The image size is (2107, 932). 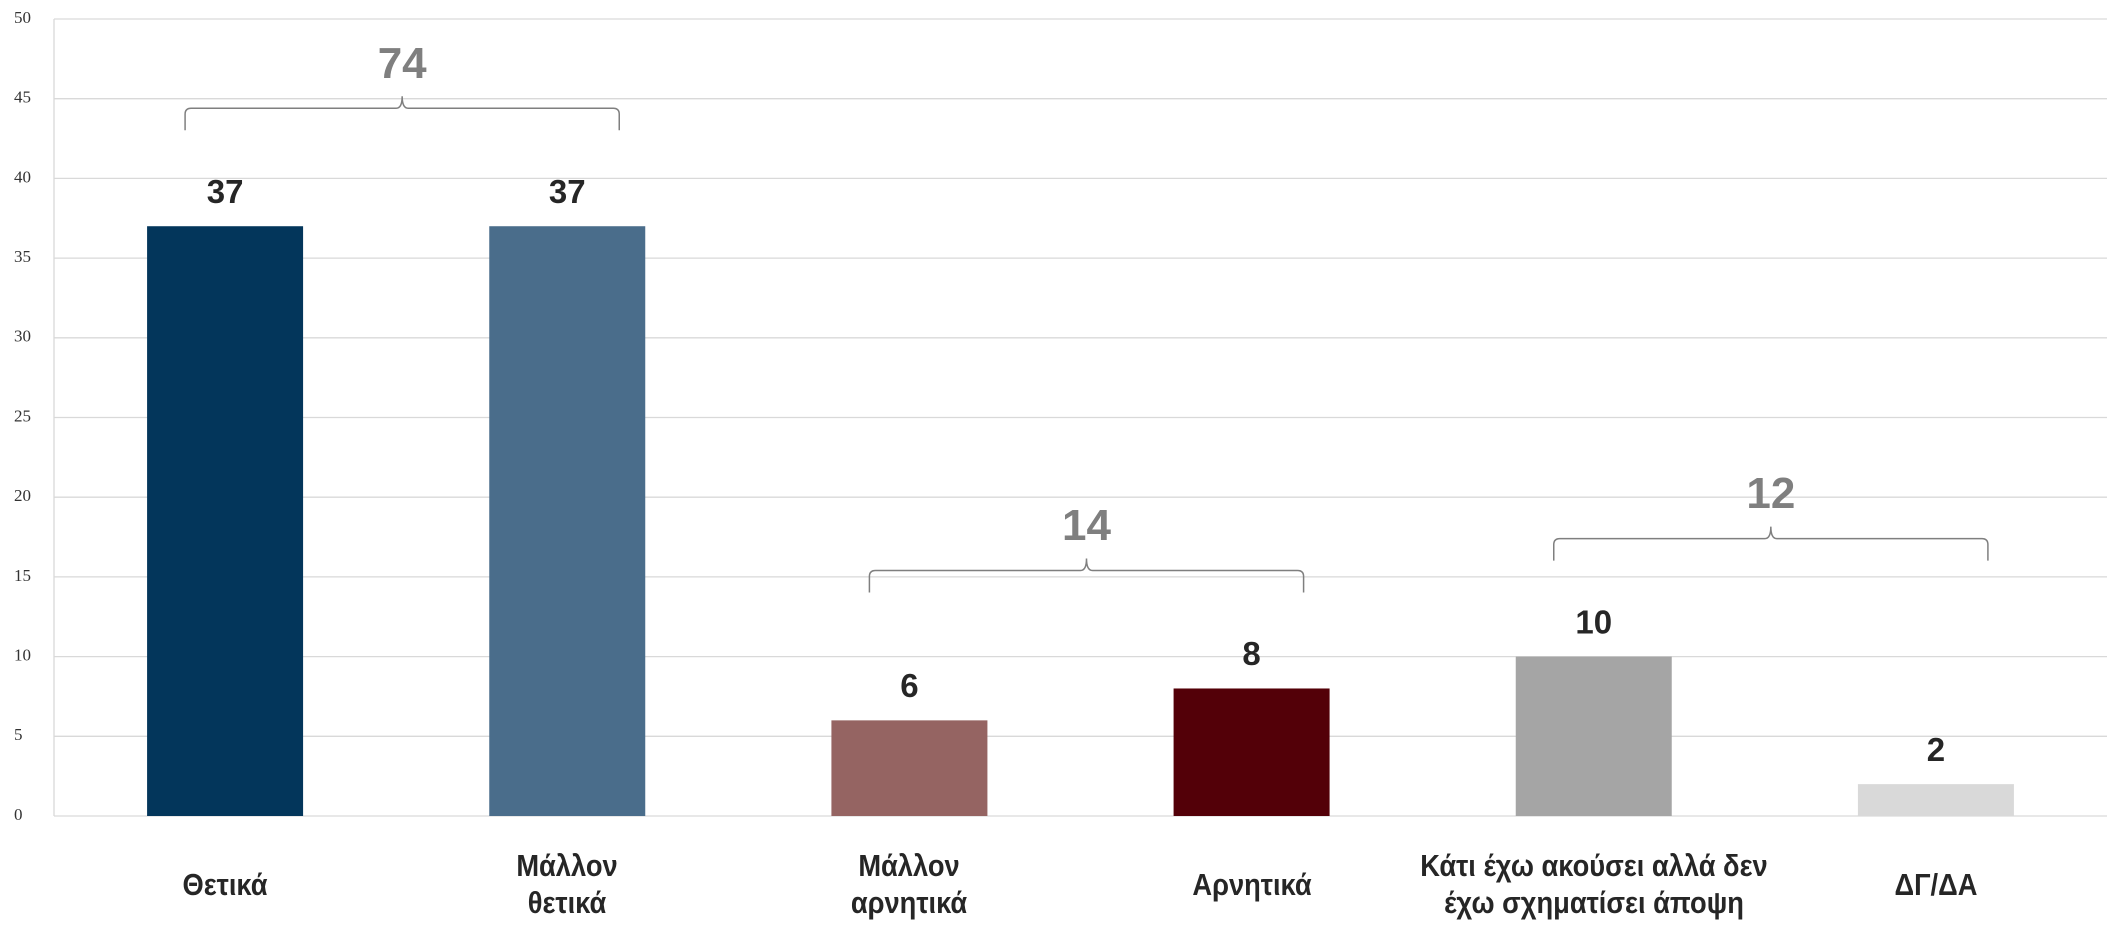 I want to click on group-total-label: 74, so click(x=402, y=63).